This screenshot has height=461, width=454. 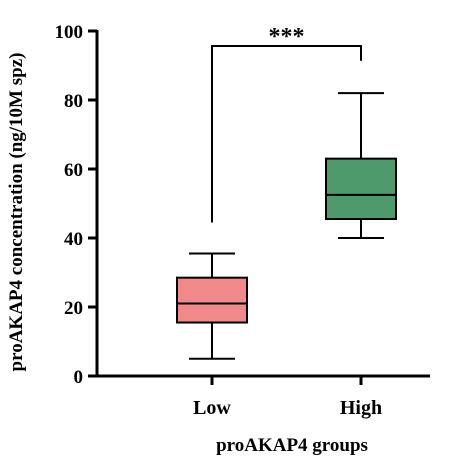 I want to click on significance-bracket, so click(x=286, y=134).